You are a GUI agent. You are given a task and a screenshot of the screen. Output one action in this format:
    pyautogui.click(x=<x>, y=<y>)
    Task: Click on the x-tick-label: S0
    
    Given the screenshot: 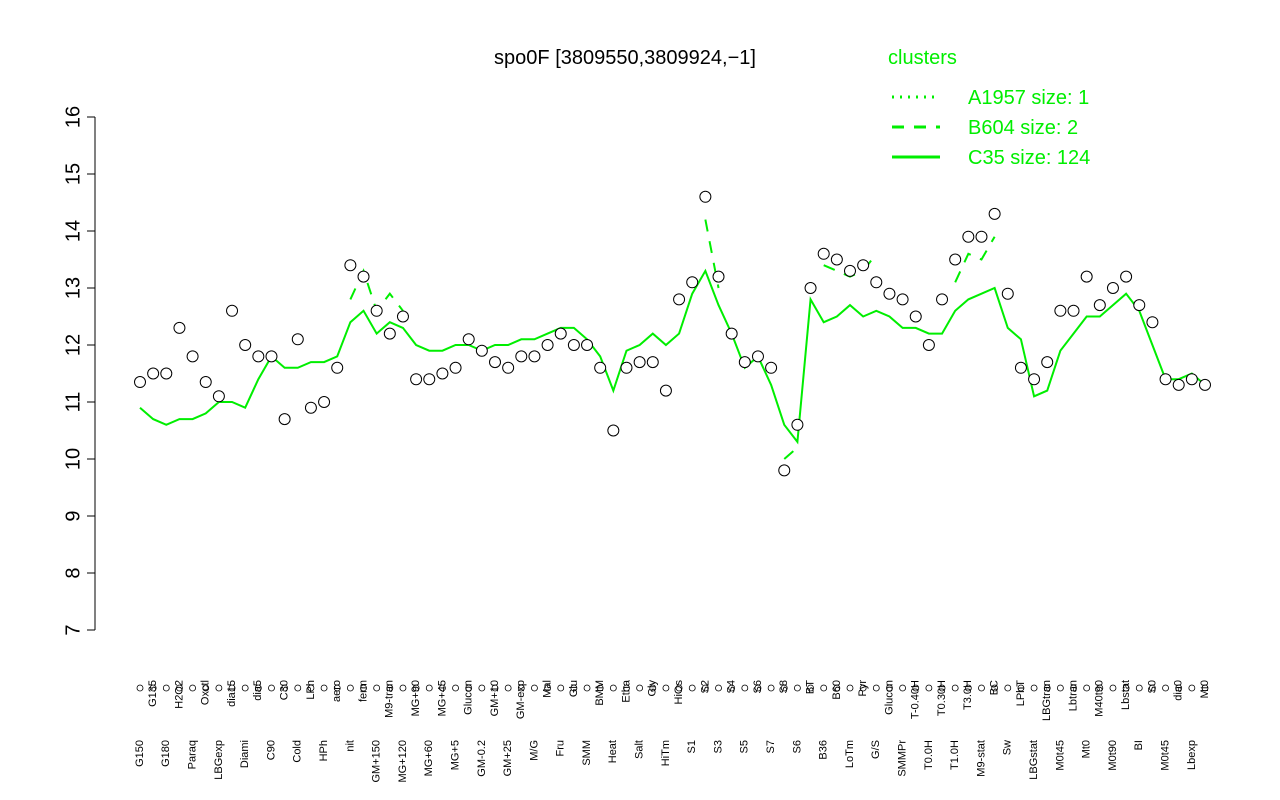 What is the action you would take?
    pyautogui.click(x=1152, y=686)
    